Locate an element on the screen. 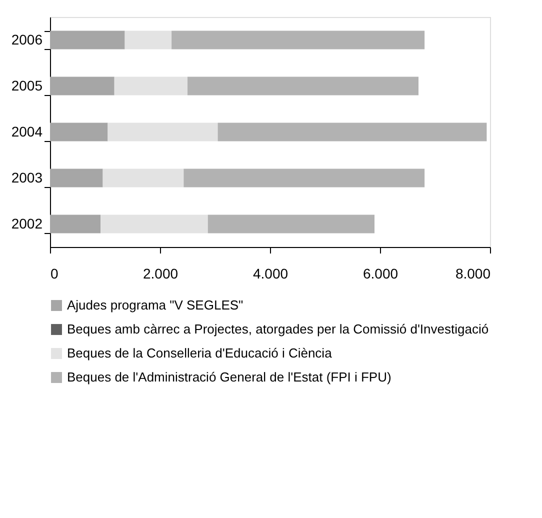  x-tick-label: 0 is located at coordinates (54, 274).